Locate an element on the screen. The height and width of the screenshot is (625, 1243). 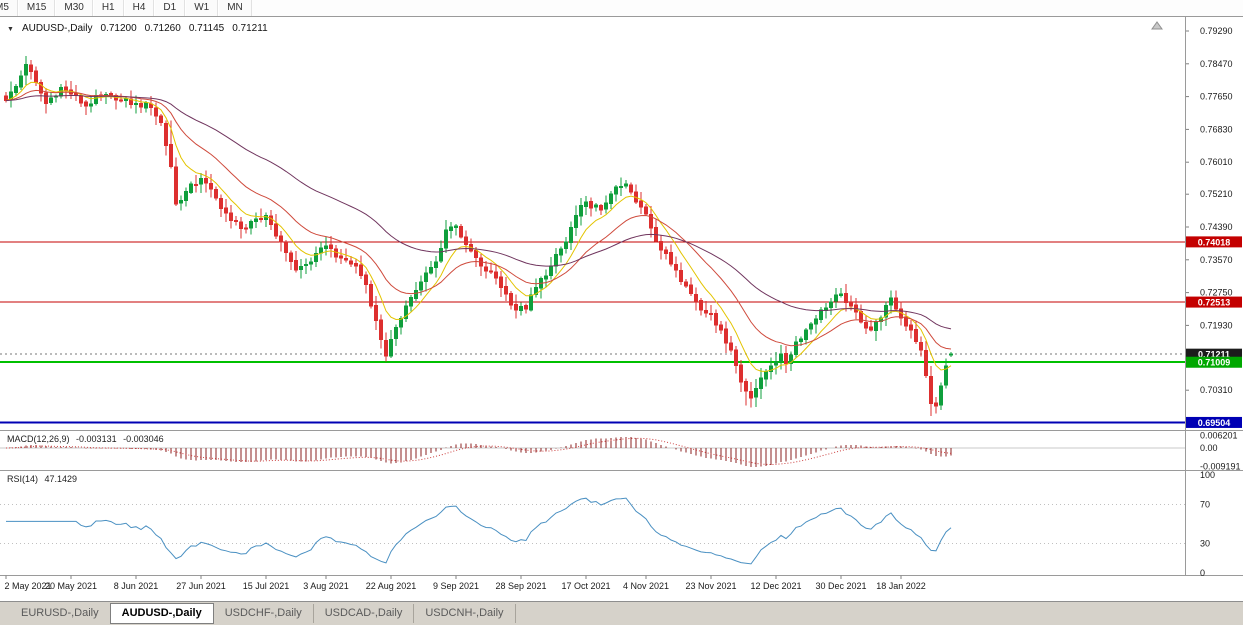
svg-text: 0.00 is located at coordinates (1209, 448).